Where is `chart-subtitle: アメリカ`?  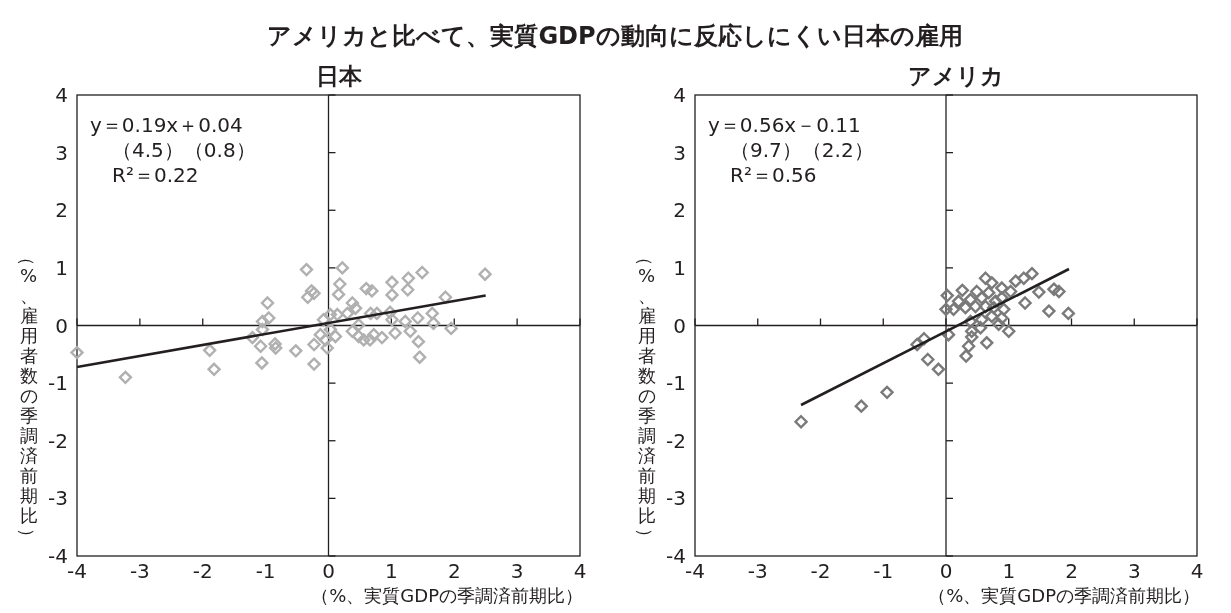 chart-subtitle: アメリカ is located at coordinates (956, 76).